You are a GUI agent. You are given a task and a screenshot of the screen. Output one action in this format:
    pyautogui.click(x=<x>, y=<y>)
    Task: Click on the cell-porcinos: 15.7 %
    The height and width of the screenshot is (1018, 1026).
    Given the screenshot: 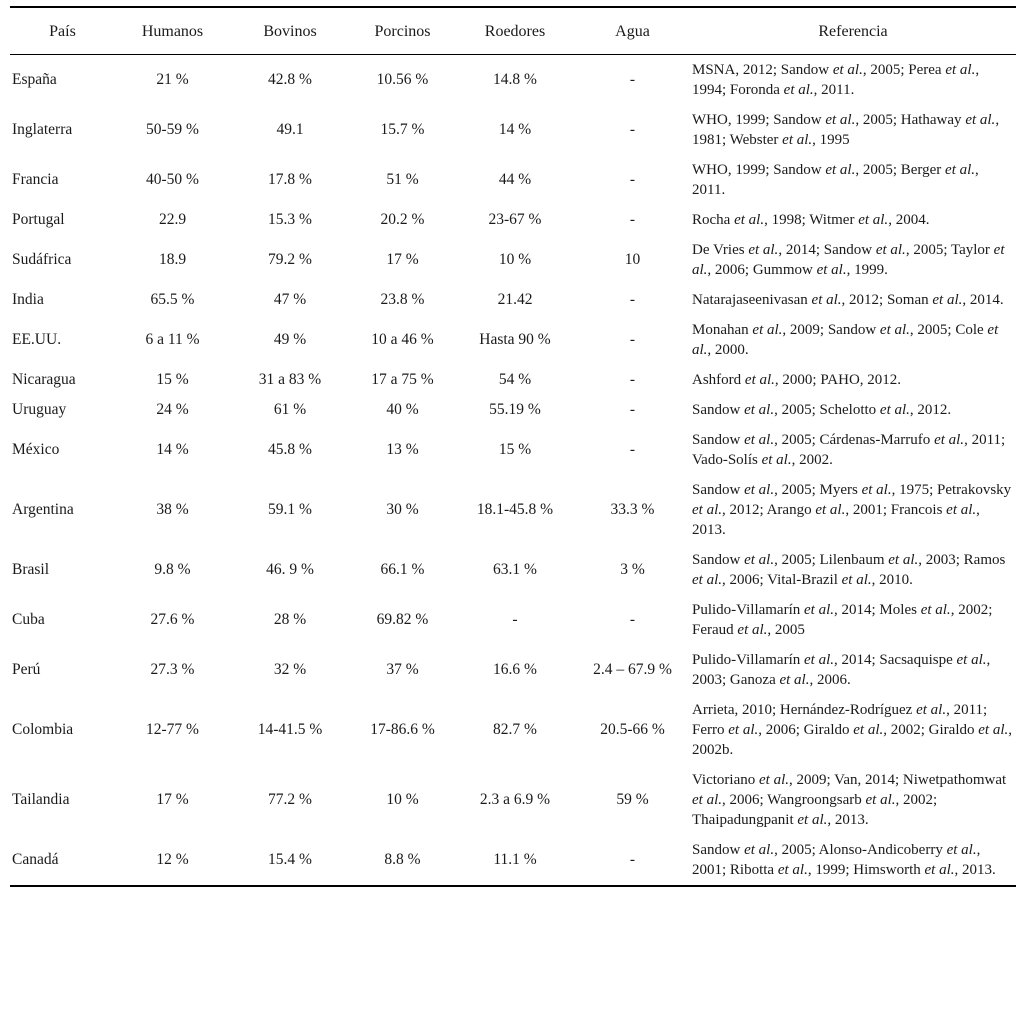 What is the action you would take?
    pyautogui.click(x=402, y=129)
    